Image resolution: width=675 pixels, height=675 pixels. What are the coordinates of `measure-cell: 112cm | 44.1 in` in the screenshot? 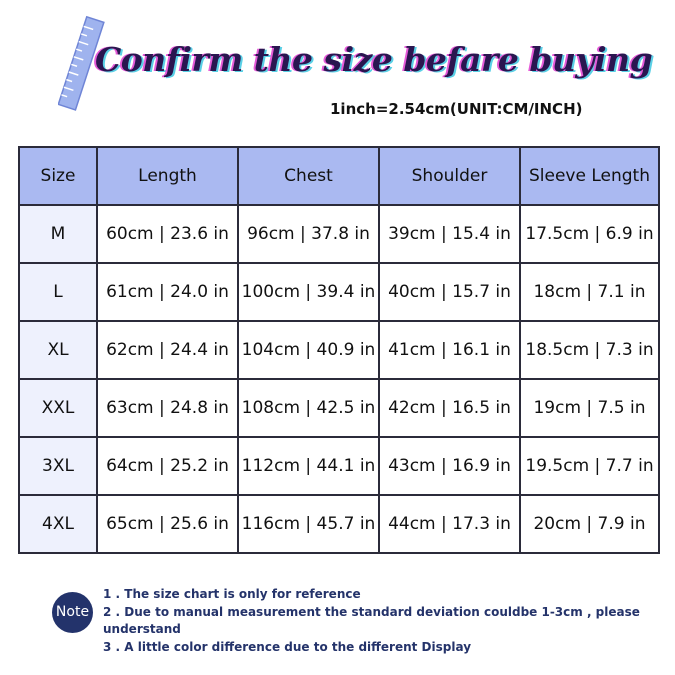 It's located at (308, 466).